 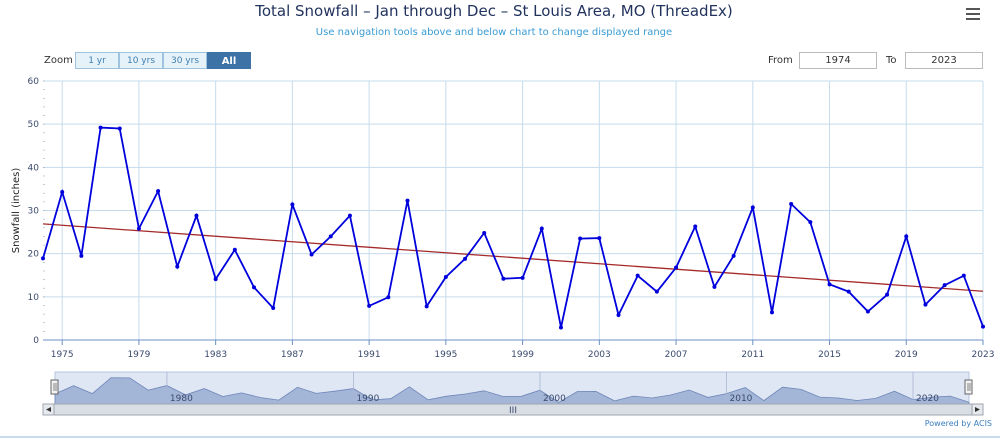 What do you see at coordinates (983, 355) in the screenshot?
I see `x-tick-label: 2023` at bounding box center [983, 355].